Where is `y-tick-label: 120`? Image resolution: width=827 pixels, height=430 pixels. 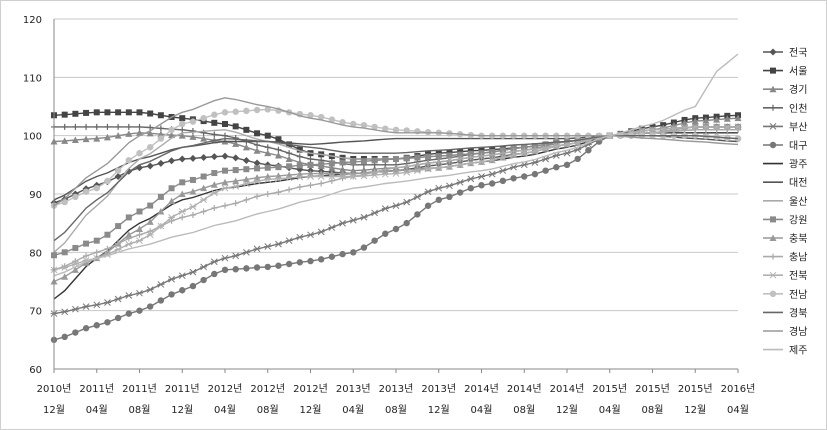
y-tick-label: 120 is located at coordinates (32, 20).